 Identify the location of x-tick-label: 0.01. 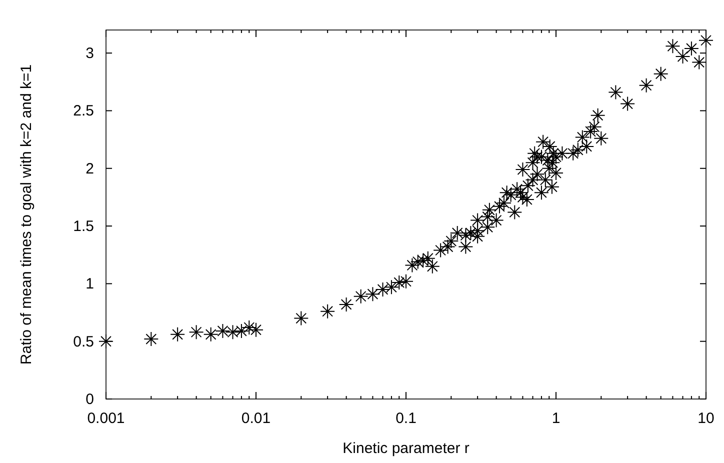
(256, 418).